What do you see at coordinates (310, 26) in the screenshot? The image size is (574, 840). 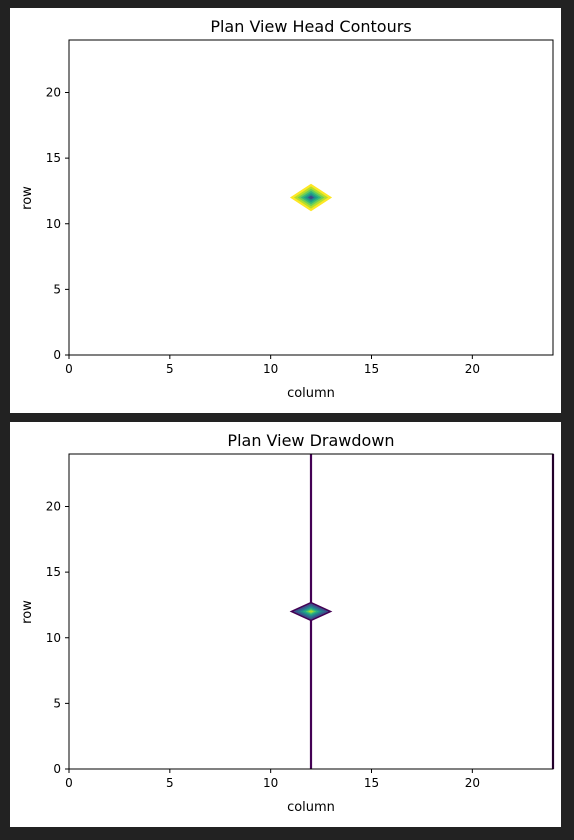 I see `chart-title: Plan View Head Contours` at bounding box center [310, 26].